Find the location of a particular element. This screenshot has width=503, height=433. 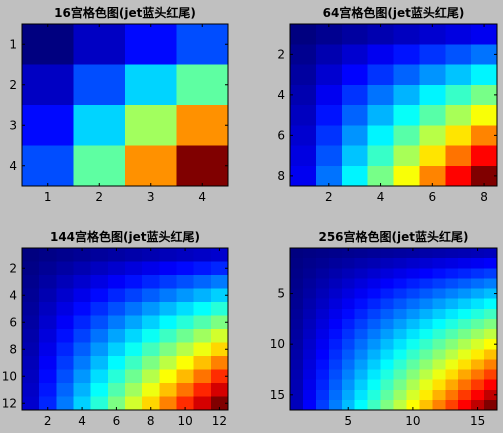

x-tick-label: 6 is located at coordinates (432, 197).